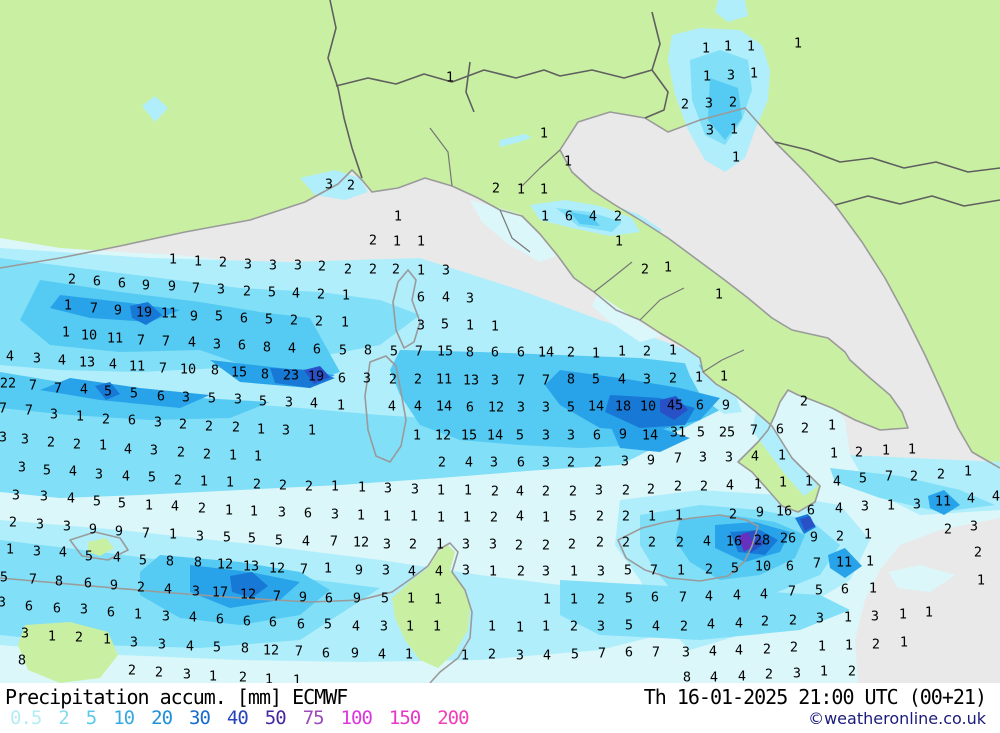 The height and width of the screenshot is (733, 1000). Describe the element at coordinates (404, 718) in the screenshot. I see `legend-value: 150` at that location.